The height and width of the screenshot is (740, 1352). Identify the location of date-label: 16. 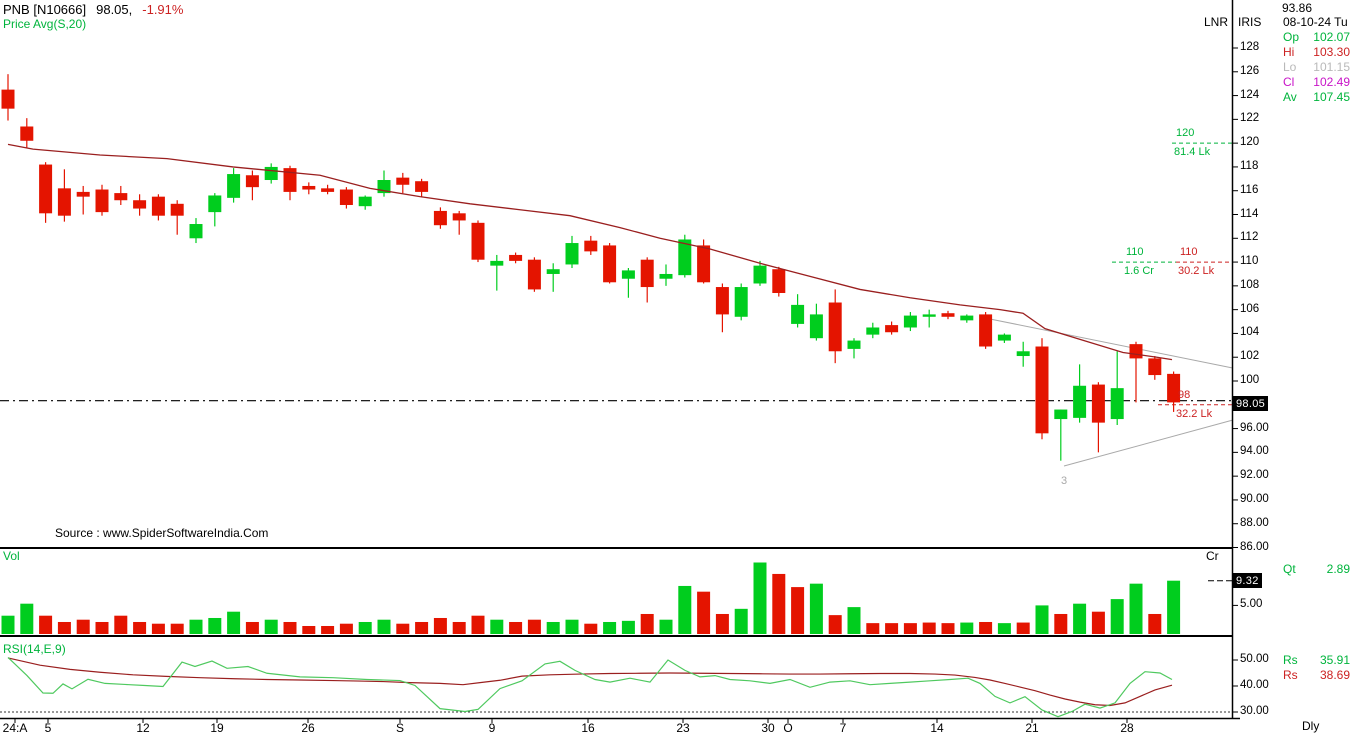
(588, 728).